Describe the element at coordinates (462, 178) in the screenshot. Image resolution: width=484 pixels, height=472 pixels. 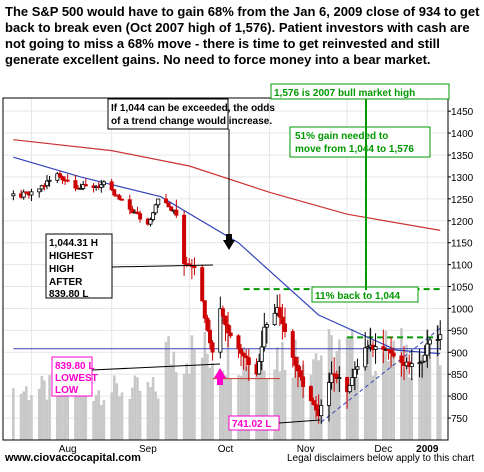
I see `y-tick-label: 1300` at that location.